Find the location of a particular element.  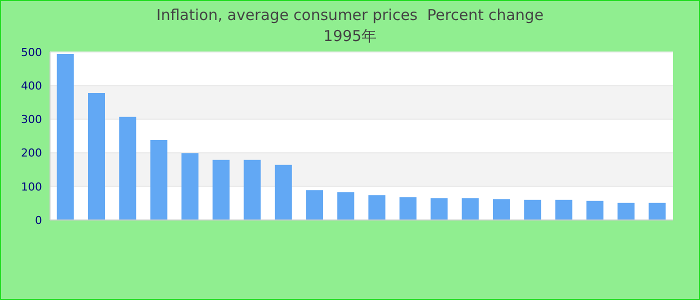

y-tick-label: 100 is located at coordinates (31, 187).